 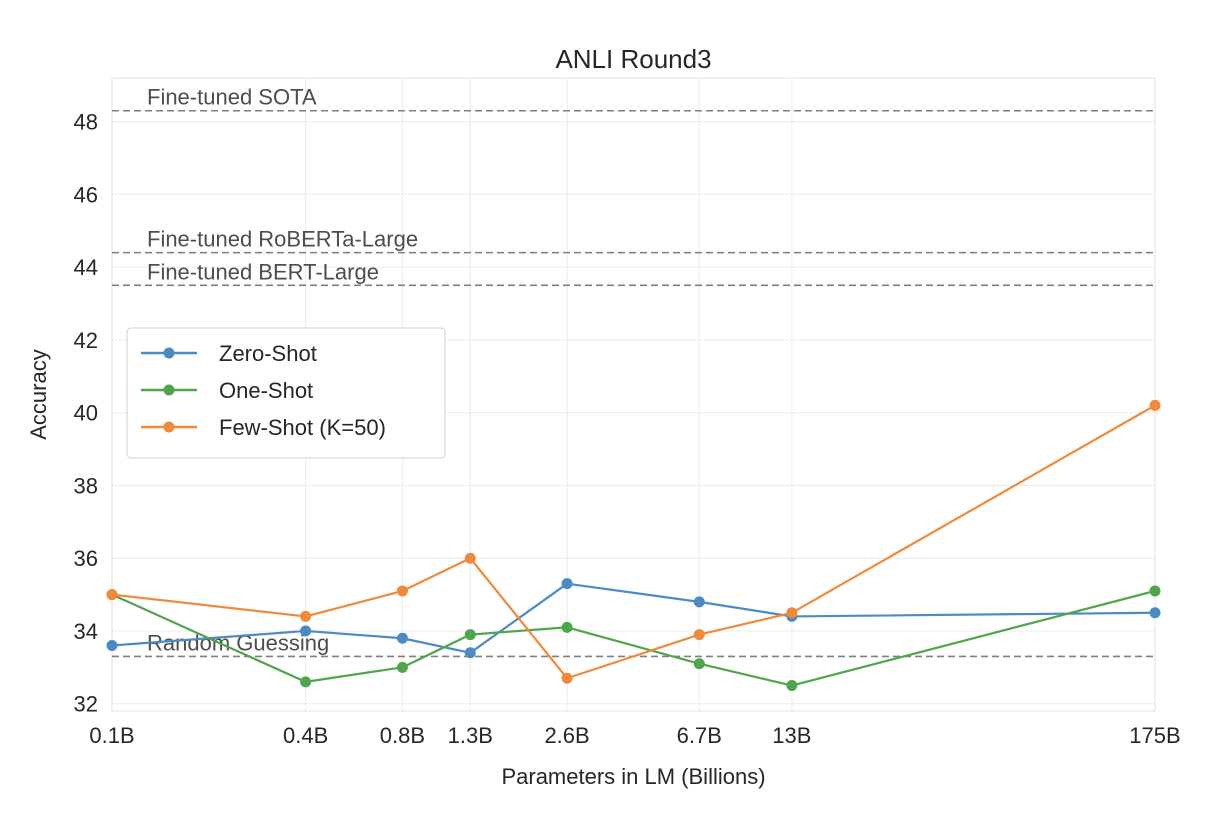 I want to click on legend-entry: Few-Shot (K=50), so click(x=263, y=427).